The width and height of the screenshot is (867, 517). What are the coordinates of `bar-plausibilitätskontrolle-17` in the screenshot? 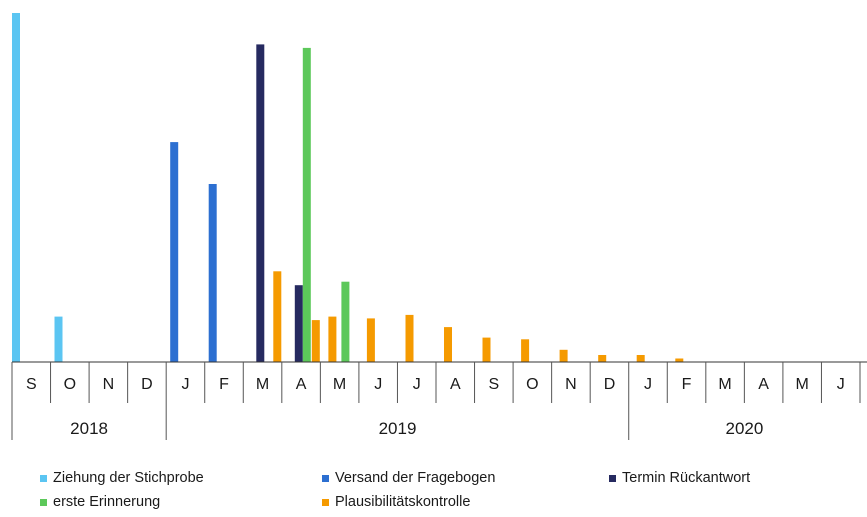 It's located at (679, 360).